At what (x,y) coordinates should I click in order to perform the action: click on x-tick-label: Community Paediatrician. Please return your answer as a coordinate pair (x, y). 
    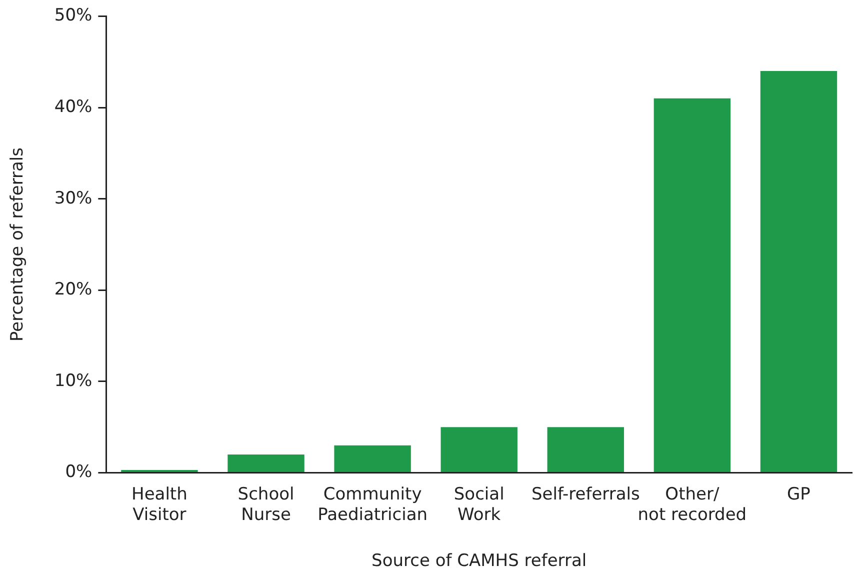
    Looking at the image, I should click on (373, 504).